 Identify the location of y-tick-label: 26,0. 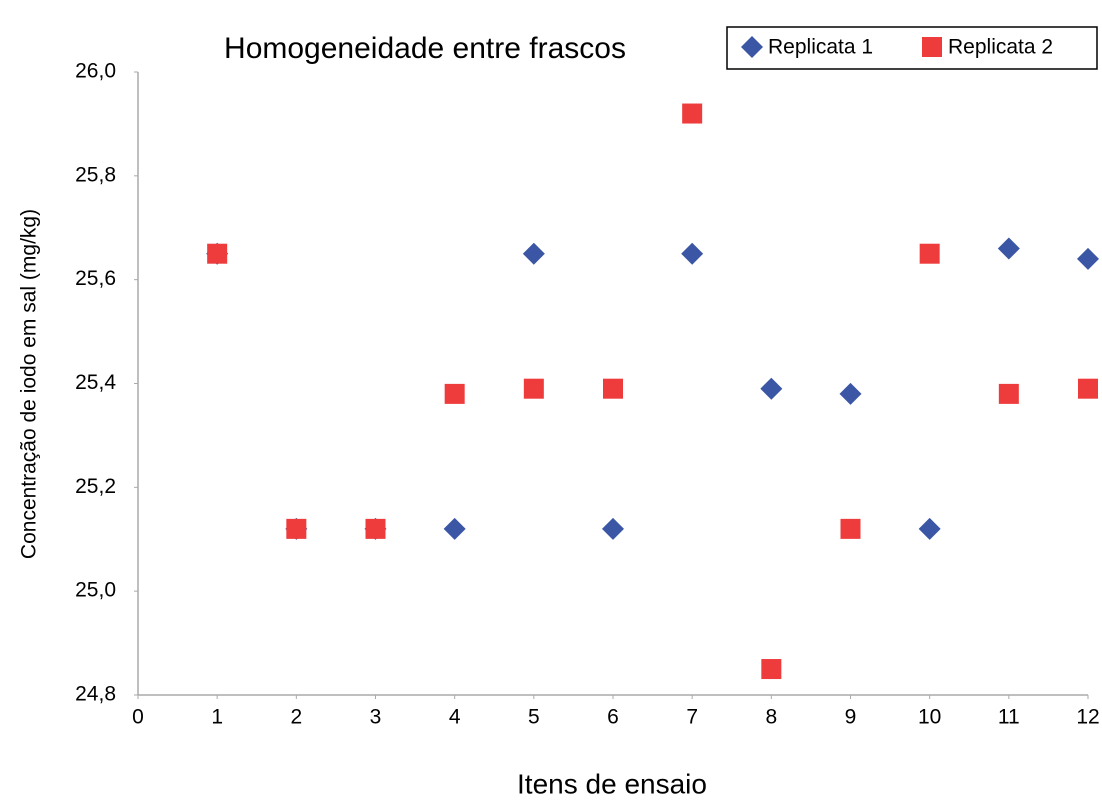
(95, 71).